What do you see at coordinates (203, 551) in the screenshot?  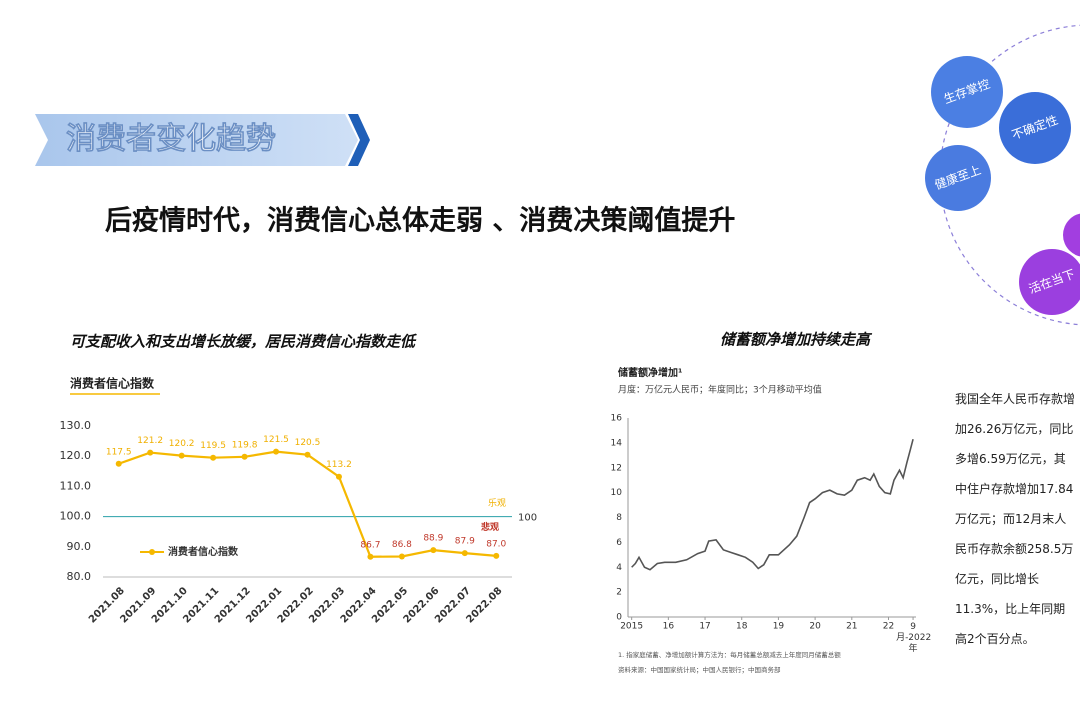 I see `legend-label: 消费者信心指数` at bounding box center [203, 551].